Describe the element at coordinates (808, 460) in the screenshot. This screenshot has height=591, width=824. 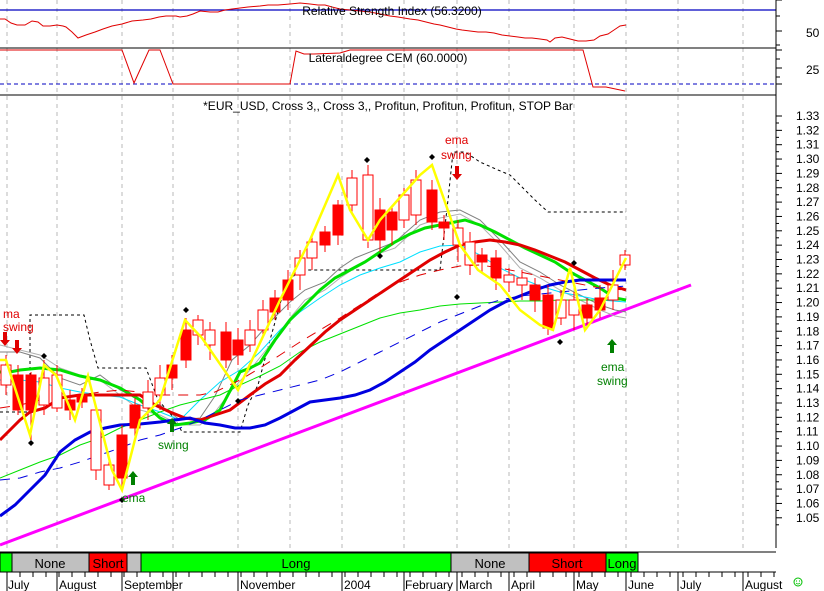
I see `price-axis-label: 1.09` at that location.